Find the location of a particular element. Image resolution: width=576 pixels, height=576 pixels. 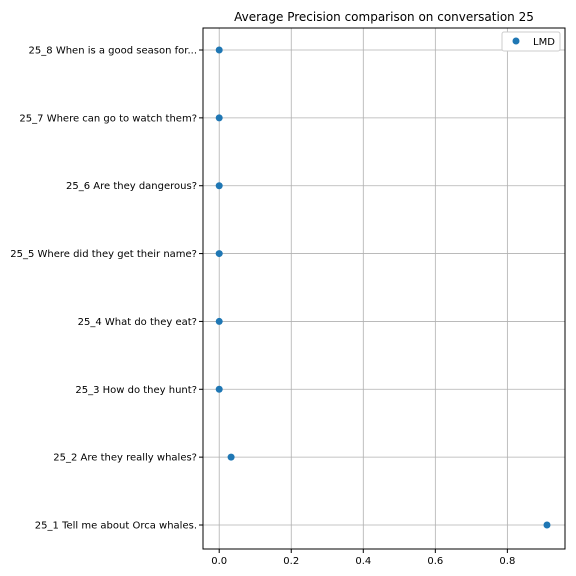

y-tick-label: 25_7 Where can go to watch them? is located at coordinates (108, 118).